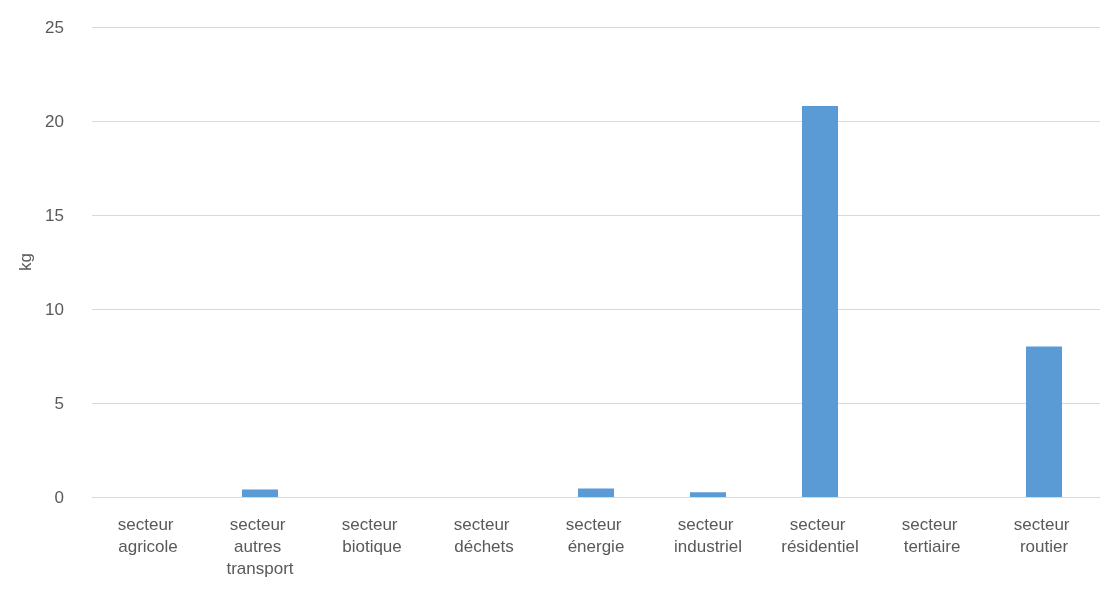 The width and height of the screenshot is (1106, 596). What do you see at coordinates (59, 497) in the screenshot?
I see `y-tick-label: 0` at bounding box center [59, 497].